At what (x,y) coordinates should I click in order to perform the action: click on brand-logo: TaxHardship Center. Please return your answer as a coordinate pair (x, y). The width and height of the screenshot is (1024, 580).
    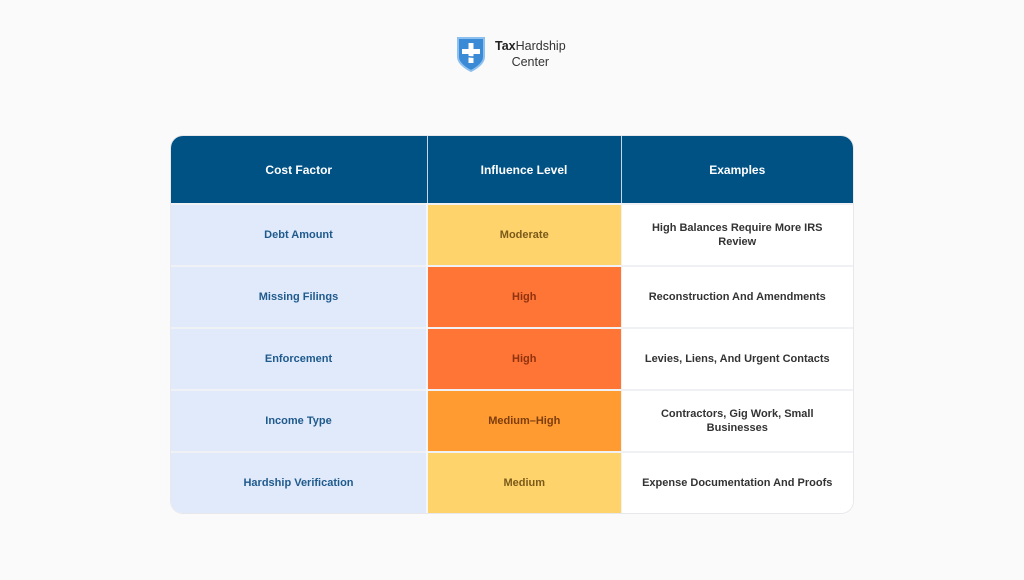
    Looking at the image, I should click on (510, 54).